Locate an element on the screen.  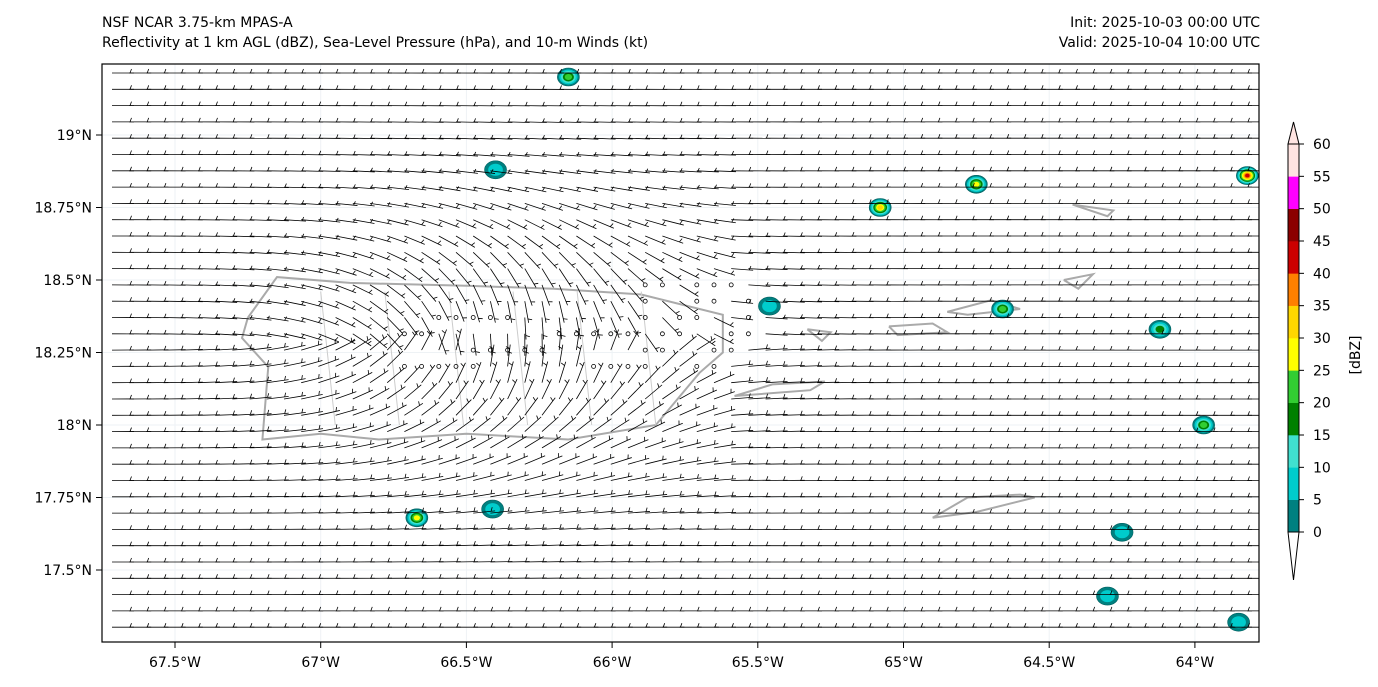
municipal-boundary is located at coordinates (392, 358).